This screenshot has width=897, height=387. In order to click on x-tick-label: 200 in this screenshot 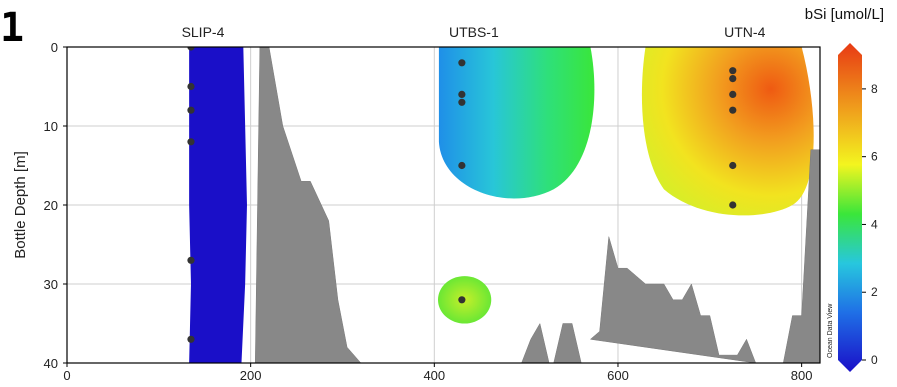, I will do `click(251, 375)`.